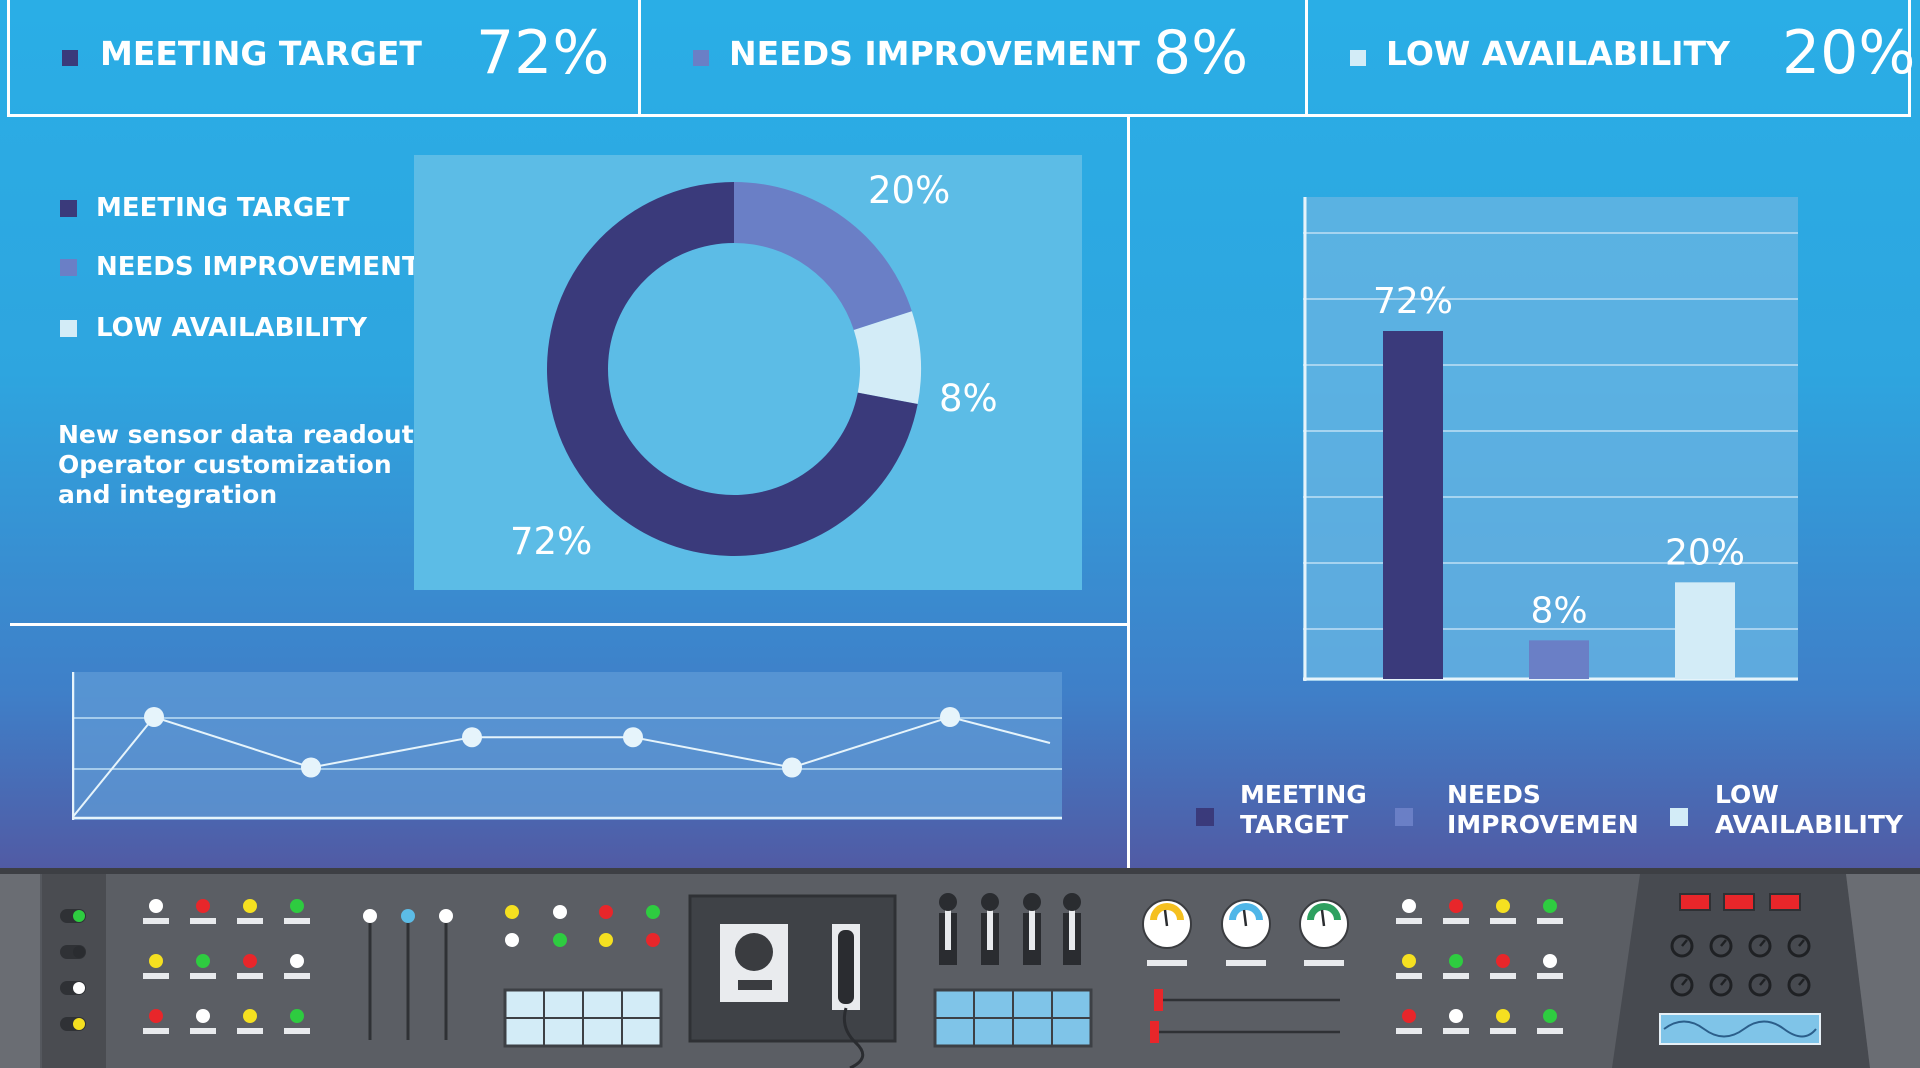  Describe the element at coordinates (960, 871) in the screenshot. I see `console-top-edge` at that location.